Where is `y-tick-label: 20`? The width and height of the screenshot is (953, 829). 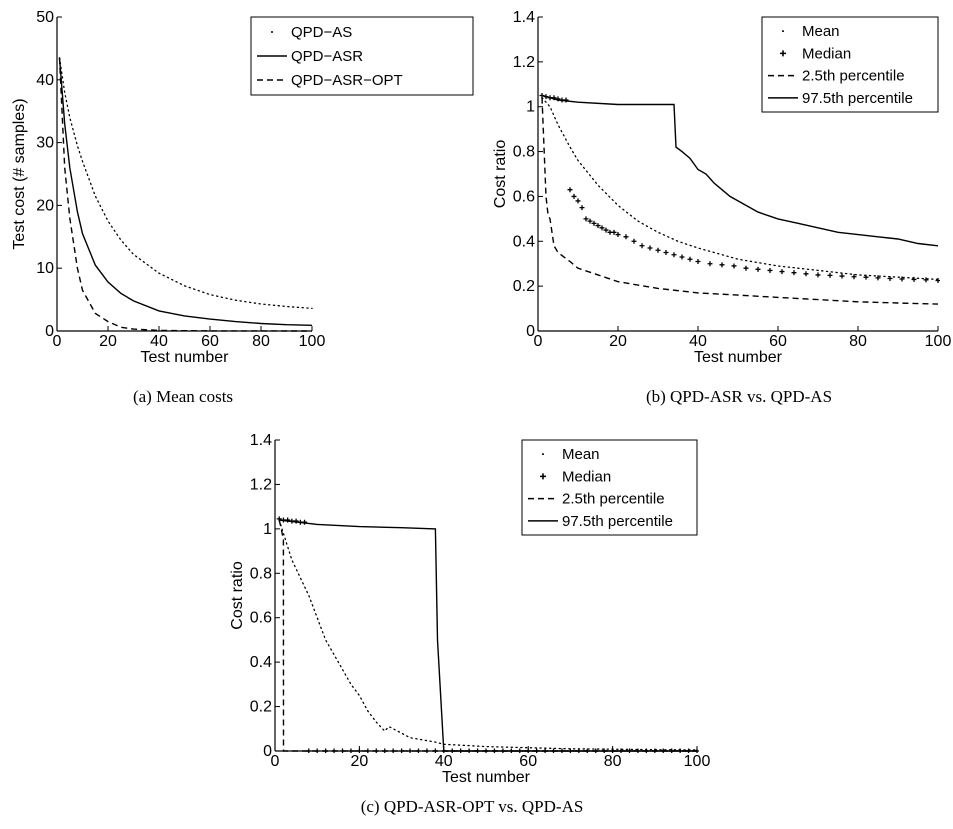 y-tick-label: 20 is located at coordinates (45, 205).